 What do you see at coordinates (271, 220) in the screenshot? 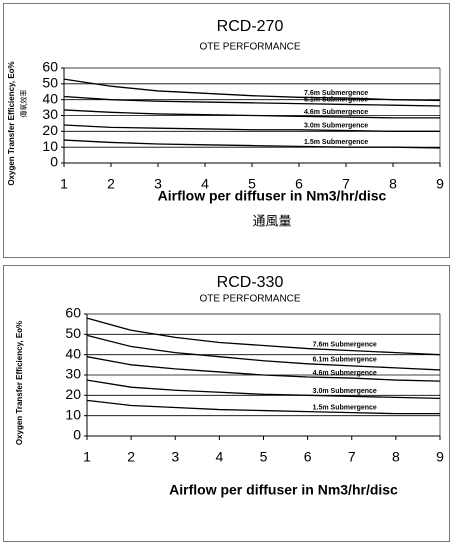
I see `x-axis-title-2: 通風量` at bounding box center [271, 220].